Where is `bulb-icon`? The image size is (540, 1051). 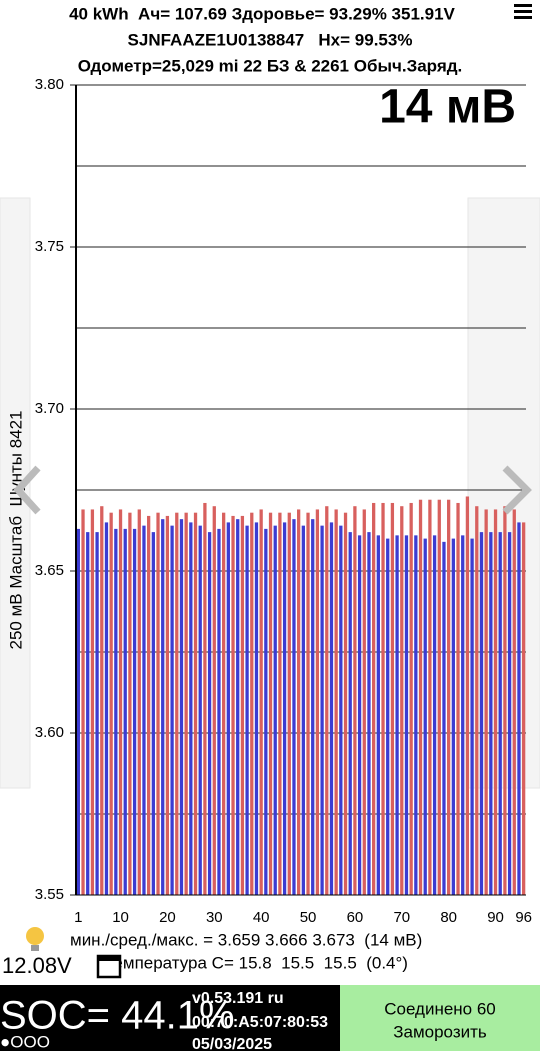
bulb-icon is located at coordinates (35, 939).